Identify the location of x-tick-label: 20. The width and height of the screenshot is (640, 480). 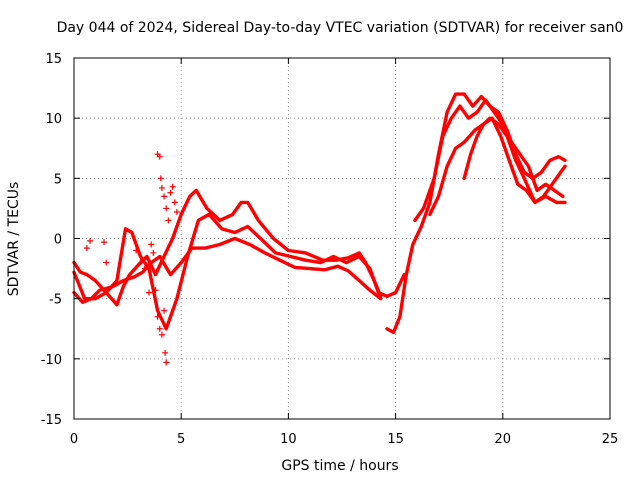
(503, 439).